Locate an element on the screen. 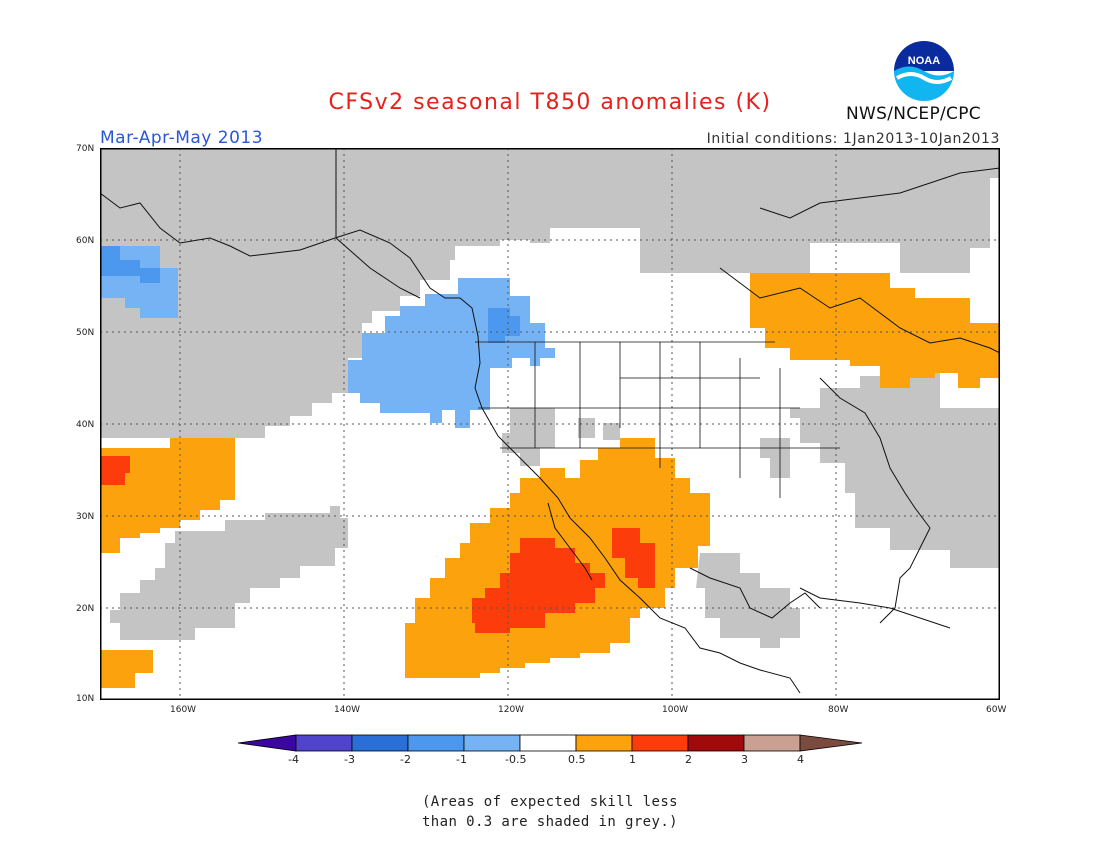 This screenshot has width=1100, height=850. lat-label-60n: 60N is located at coordinates (85, 241).